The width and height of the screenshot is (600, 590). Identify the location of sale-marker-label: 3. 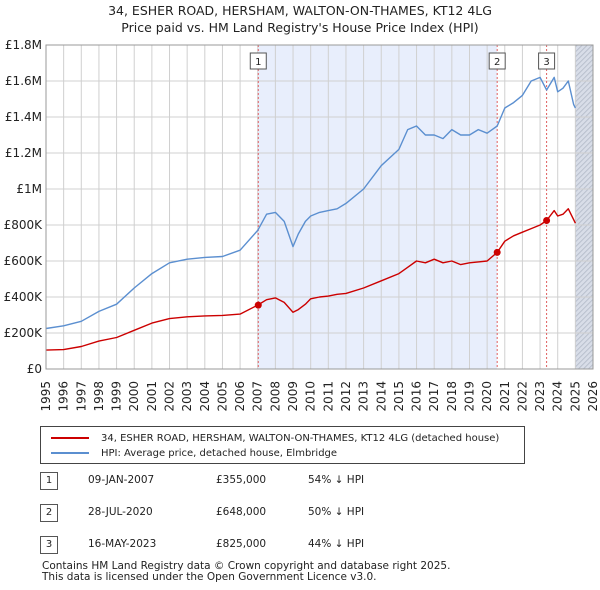
(546, 62).